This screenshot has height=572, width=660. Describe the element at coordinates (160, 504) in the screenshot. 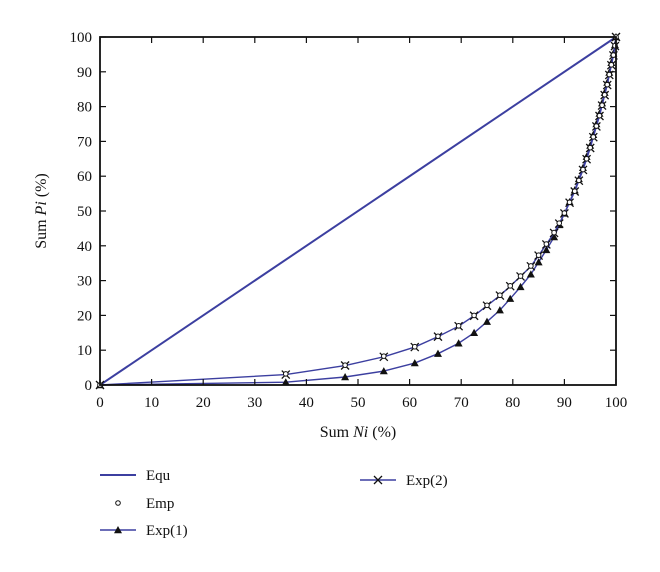

I see `legend-label: Emp` at that location.